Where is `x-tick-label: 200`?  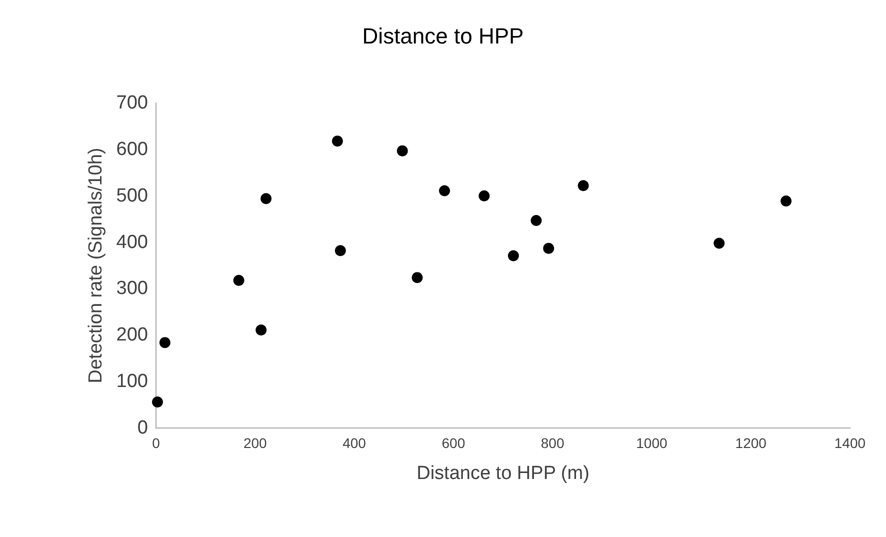 x-tick-label: 200 is located at coordinates (255, 443).